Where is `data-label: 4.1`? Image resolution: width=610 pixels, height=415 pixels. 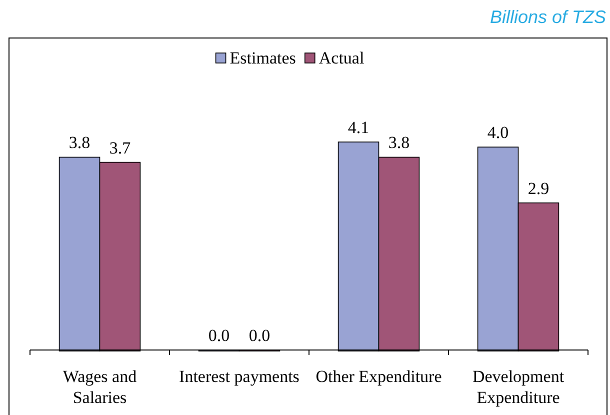 data-label: 4.1 is located at coordinates (359, 127).